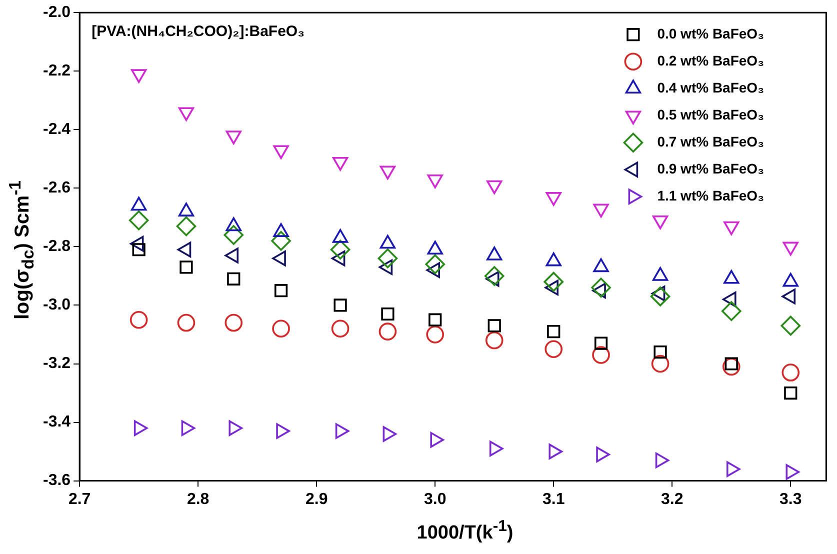 This screenshot has width=837, height=554. Describe the element at coordinates (56, 305) in the screenshot. I see `y-tick-label: -3.0` at that location.